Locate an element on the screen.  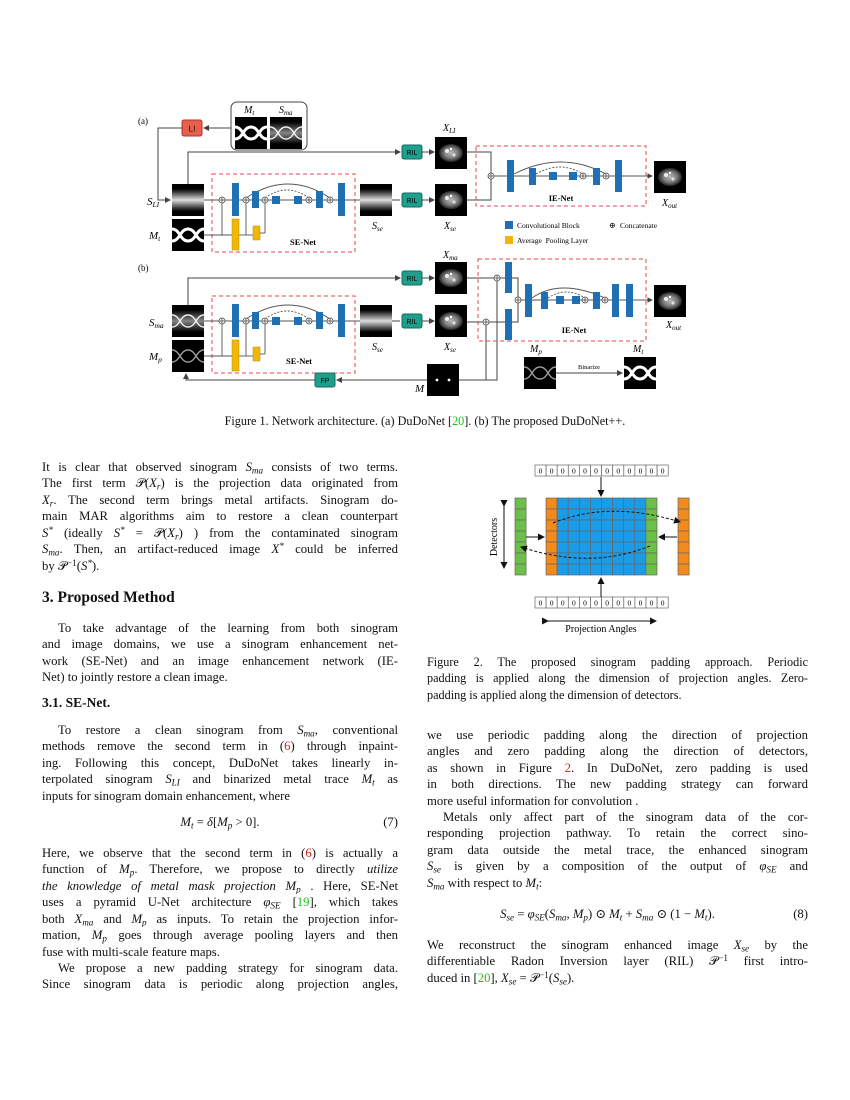
equation-reference-link: 2 is located at coordinates (567, 767).